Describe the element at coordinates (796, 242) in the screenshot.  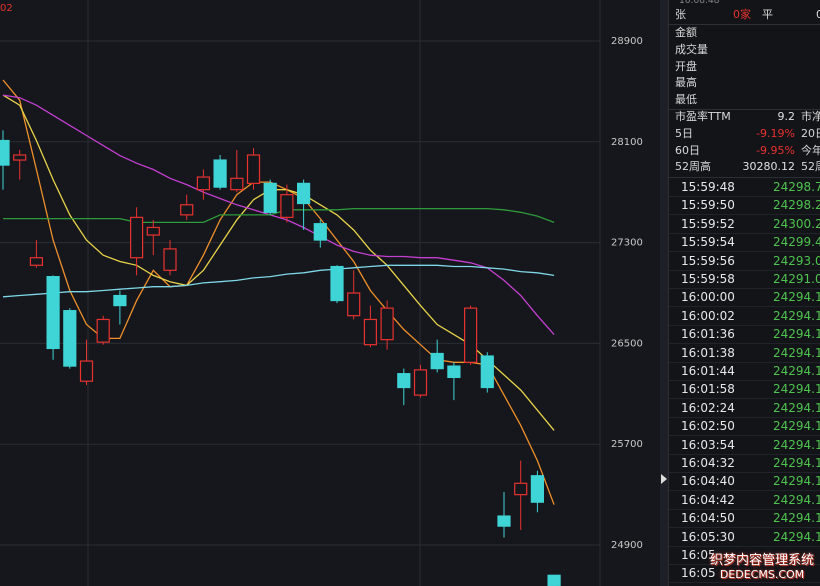
I see `tick-price: 24299.47` at that location.